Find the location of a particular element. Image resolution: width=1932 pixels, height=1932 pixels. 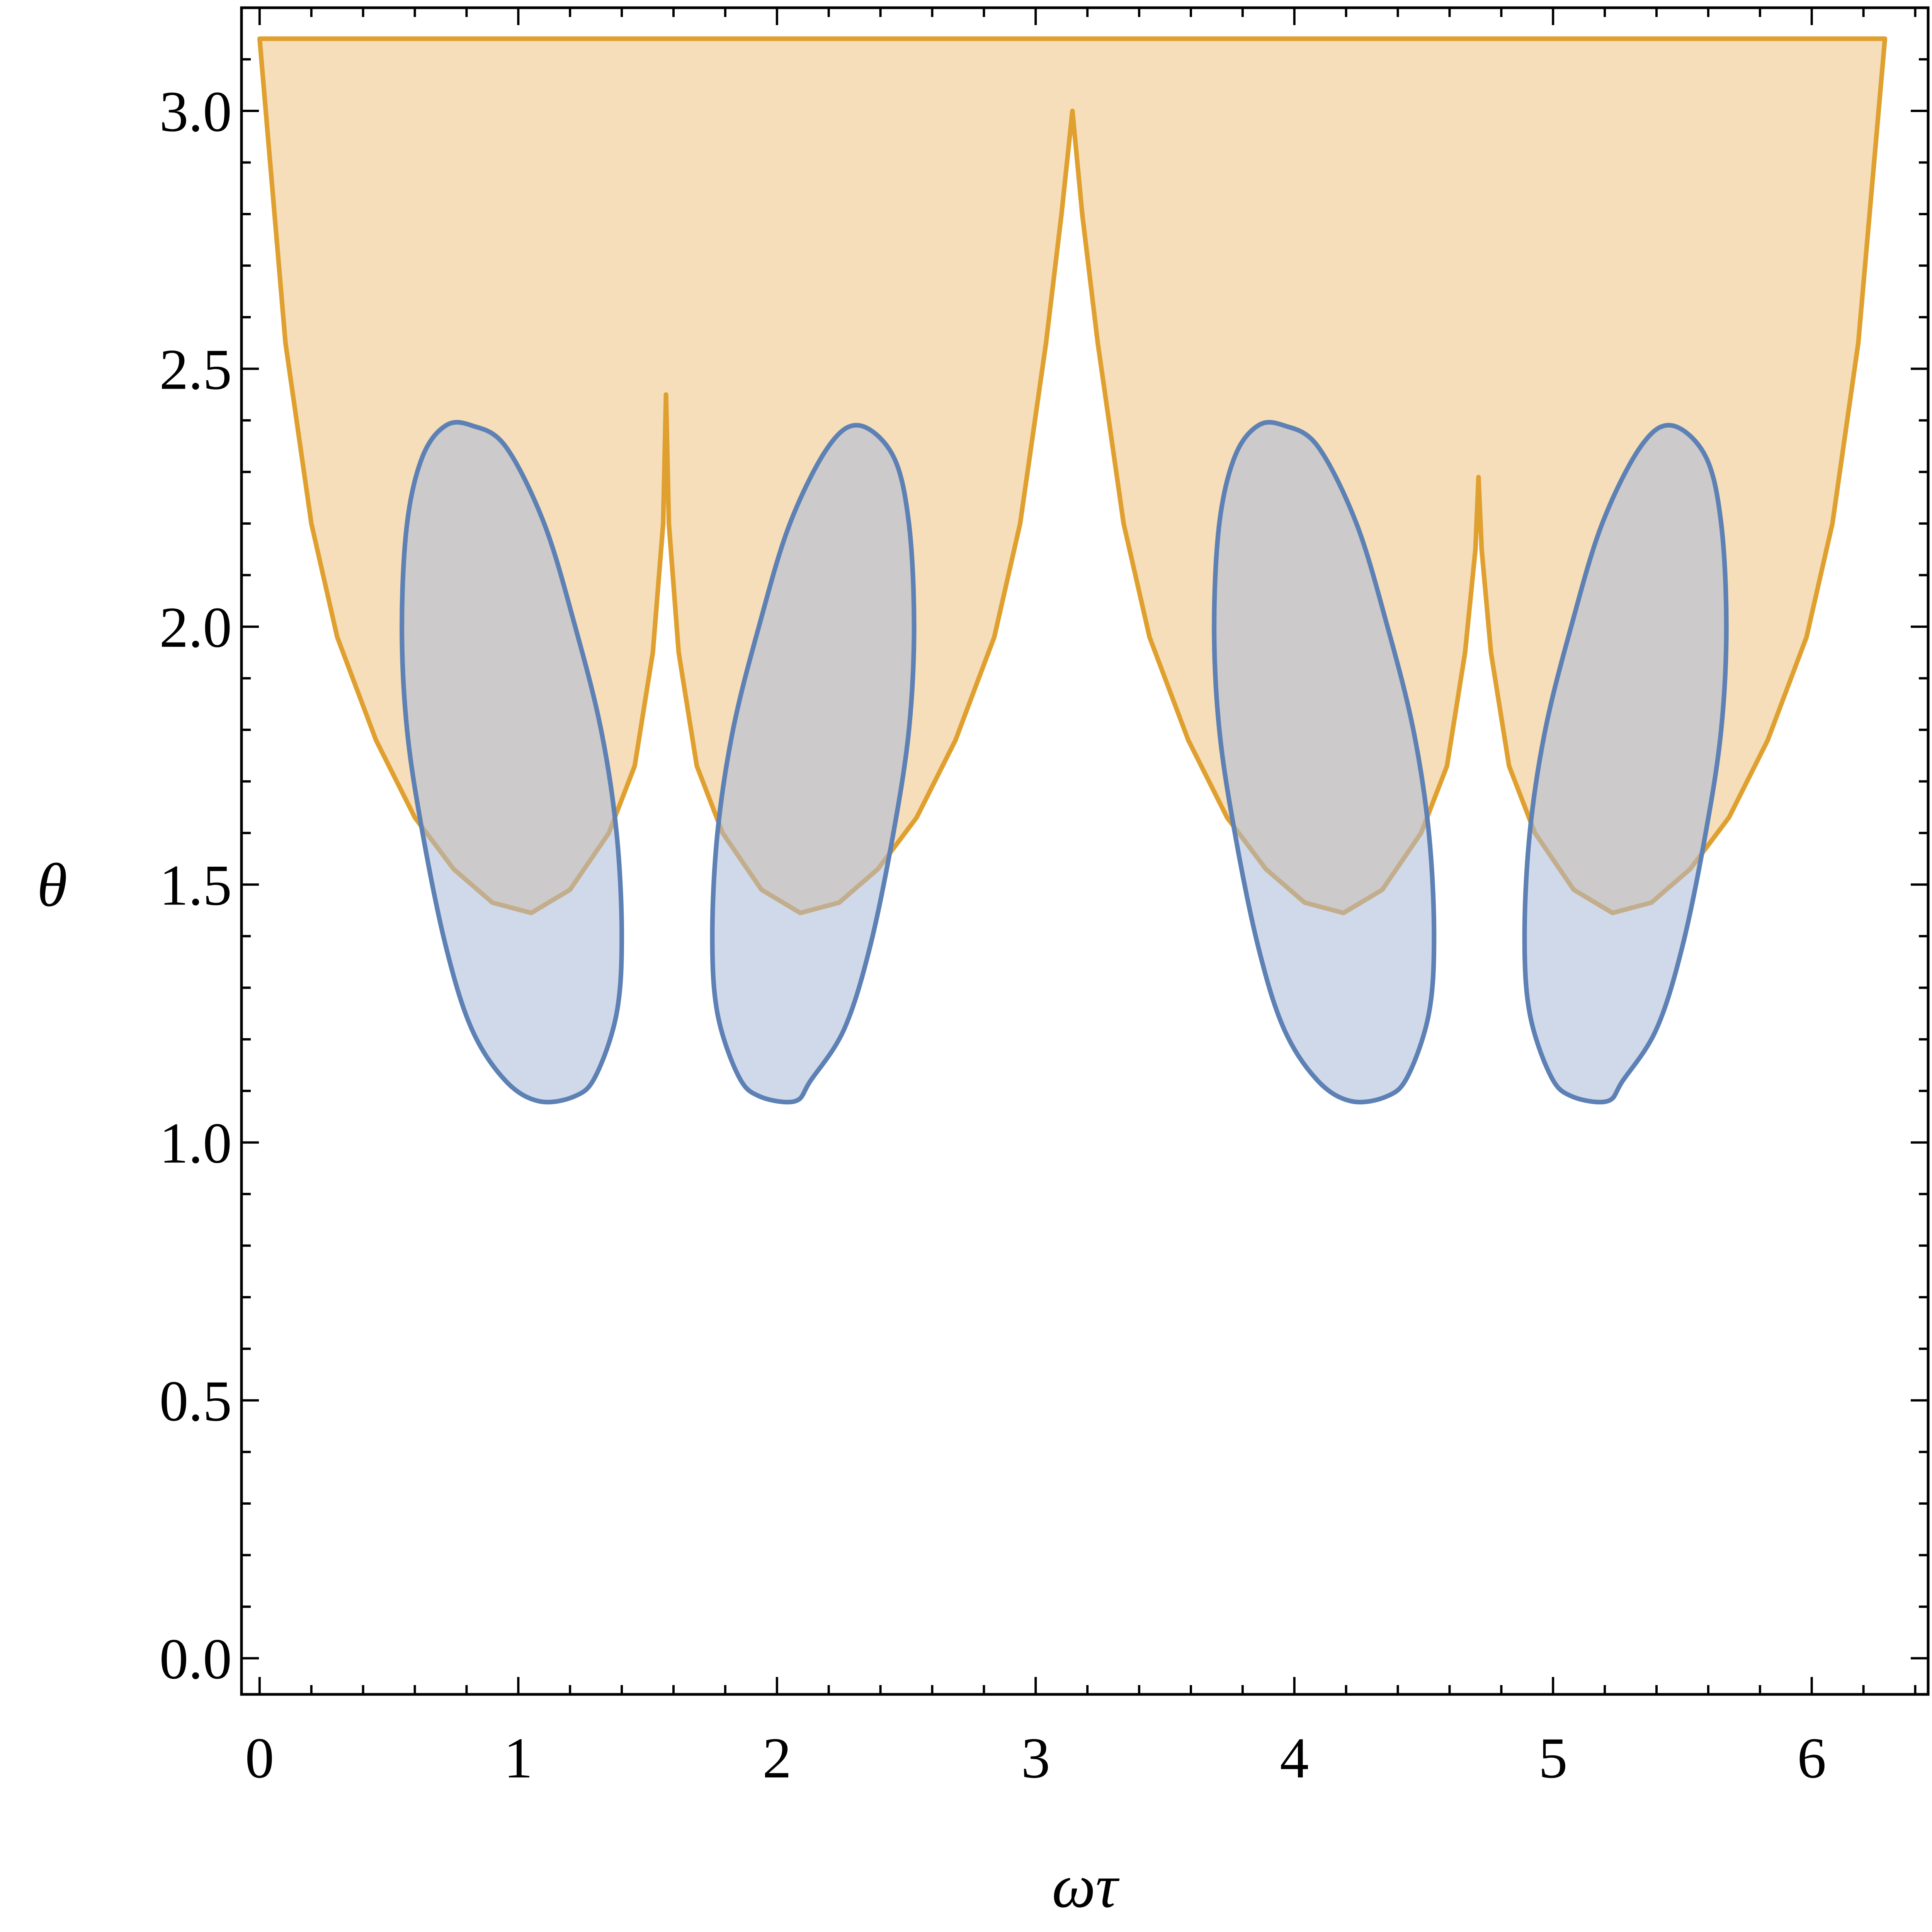

x-axis-title: ωτ is located at coordinates (1086, 1886).